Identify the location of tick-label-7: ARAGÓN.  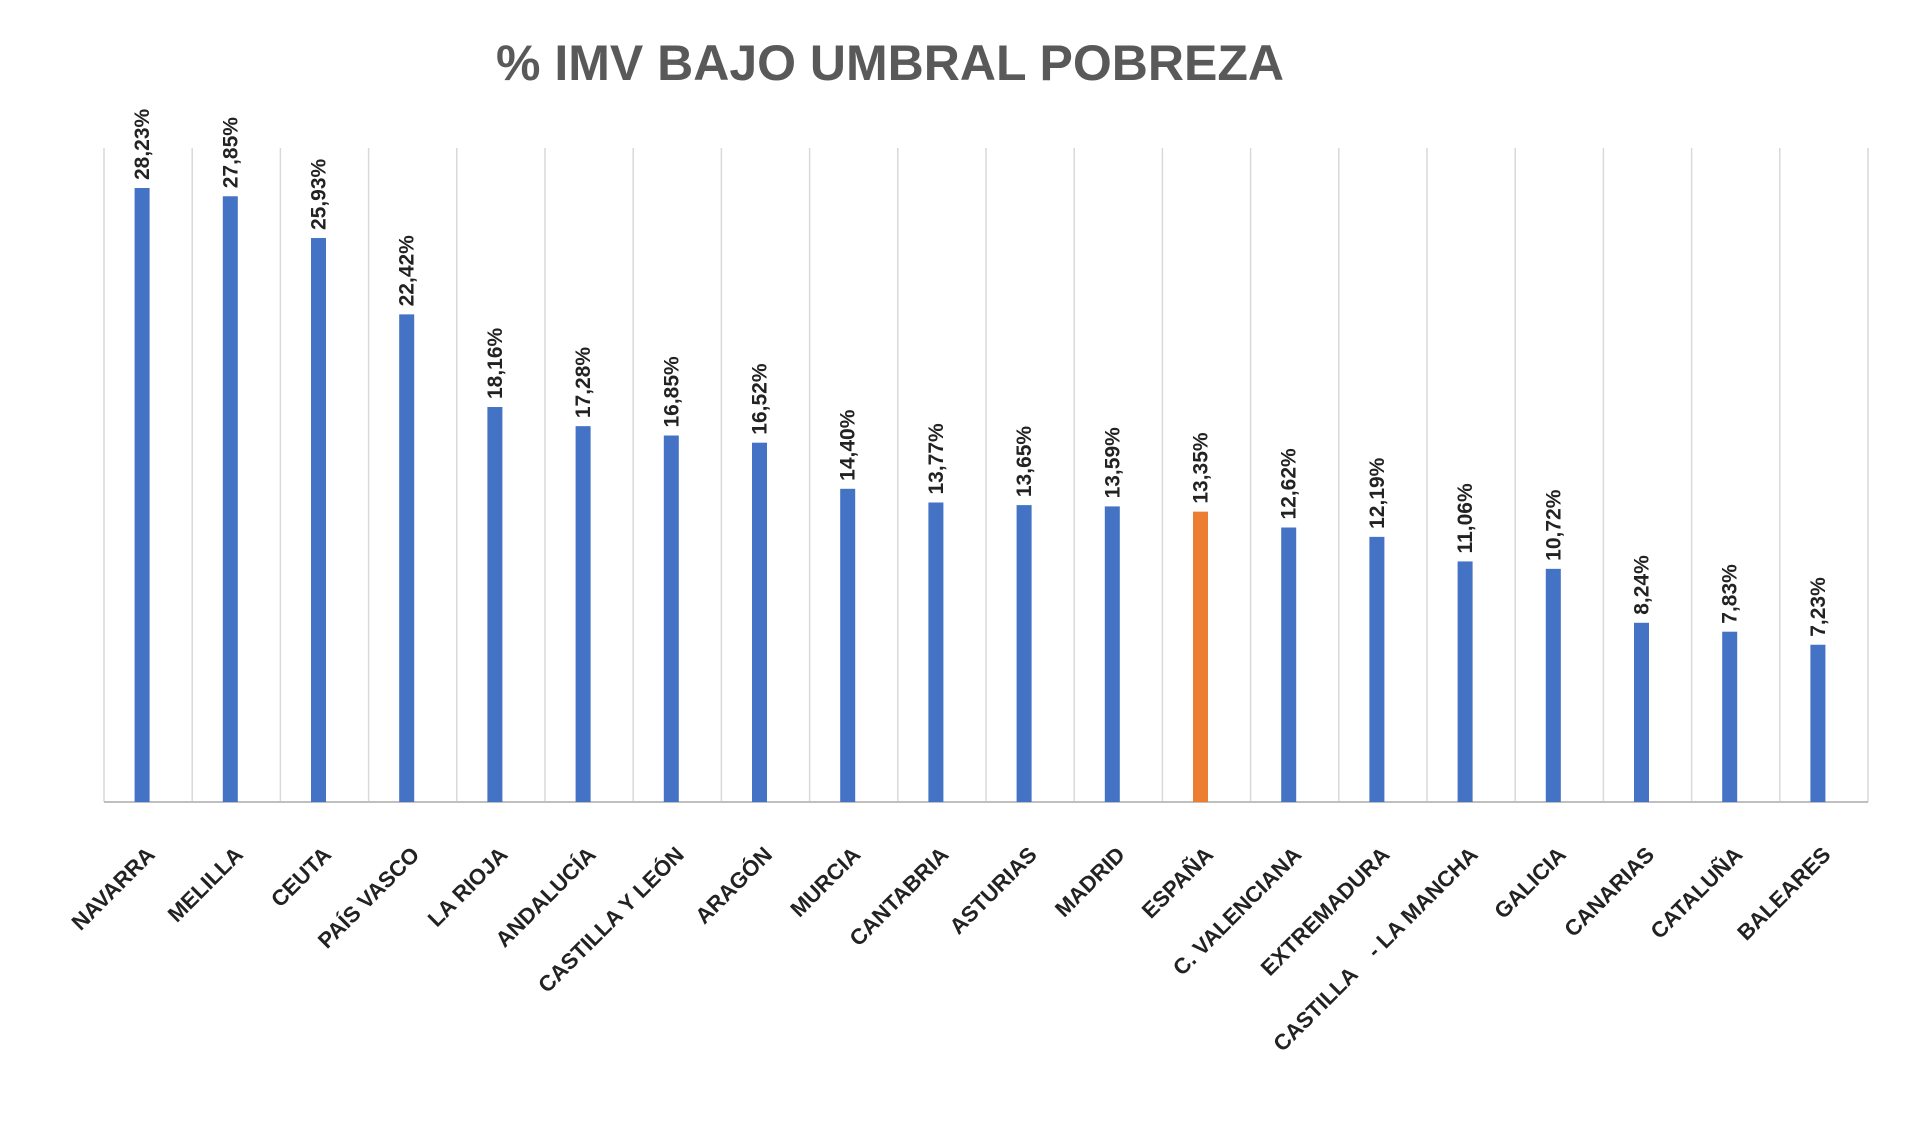
(733, 885).